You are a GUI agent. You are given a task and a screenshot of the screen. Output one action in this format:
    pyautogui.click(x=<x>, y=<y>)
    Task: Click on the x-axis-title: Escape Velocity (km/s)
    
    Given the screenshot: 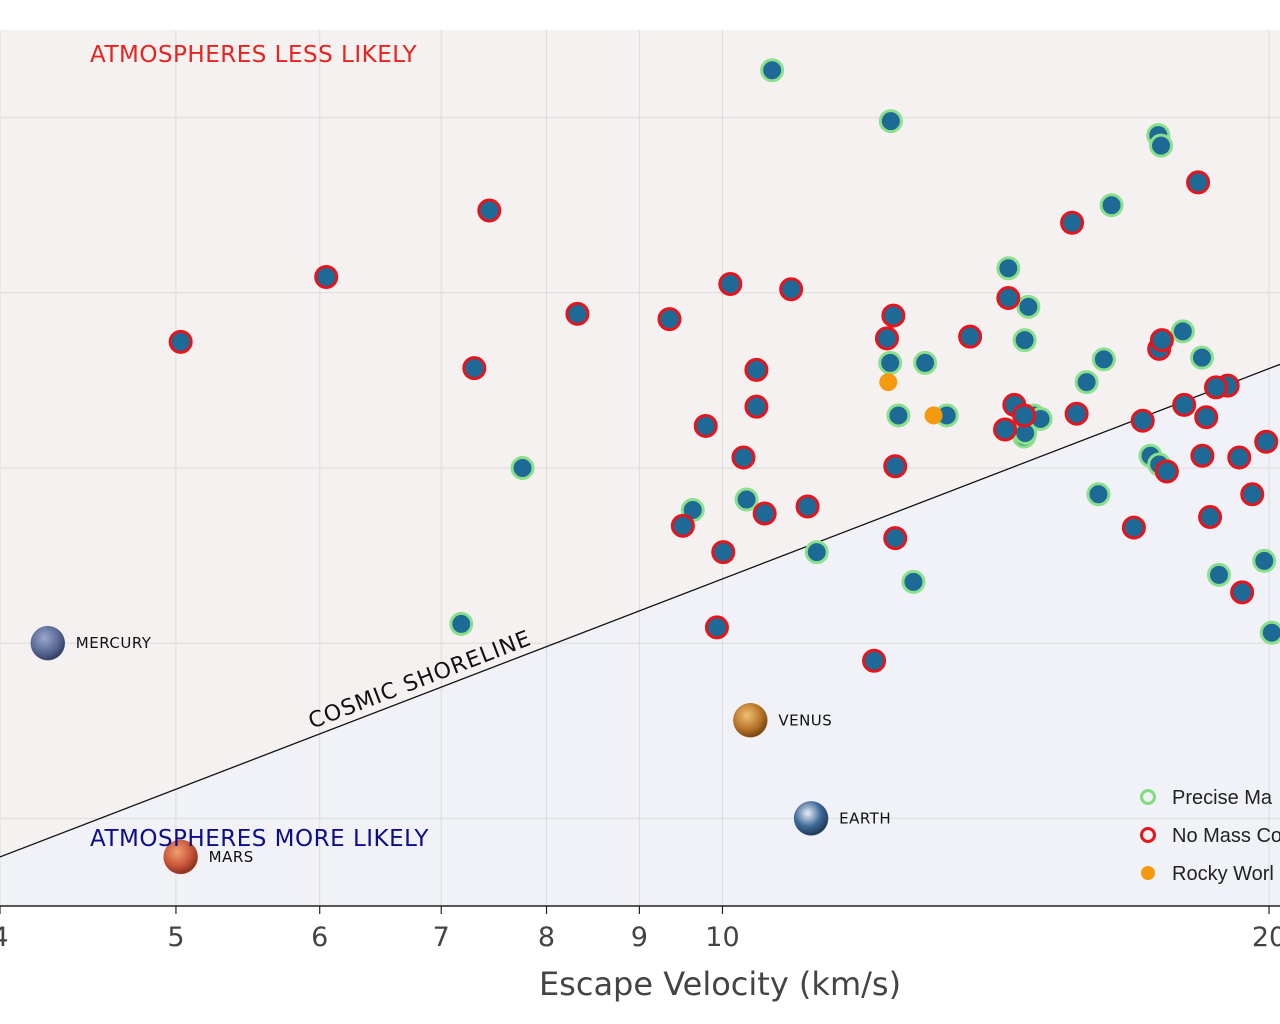 What is the action you would take?
    pyautogui.click(x=720, y=984)
    